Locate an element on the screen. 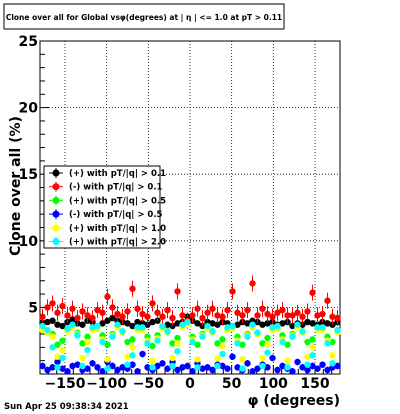  legend-marker is located at coordinates (56, 173).